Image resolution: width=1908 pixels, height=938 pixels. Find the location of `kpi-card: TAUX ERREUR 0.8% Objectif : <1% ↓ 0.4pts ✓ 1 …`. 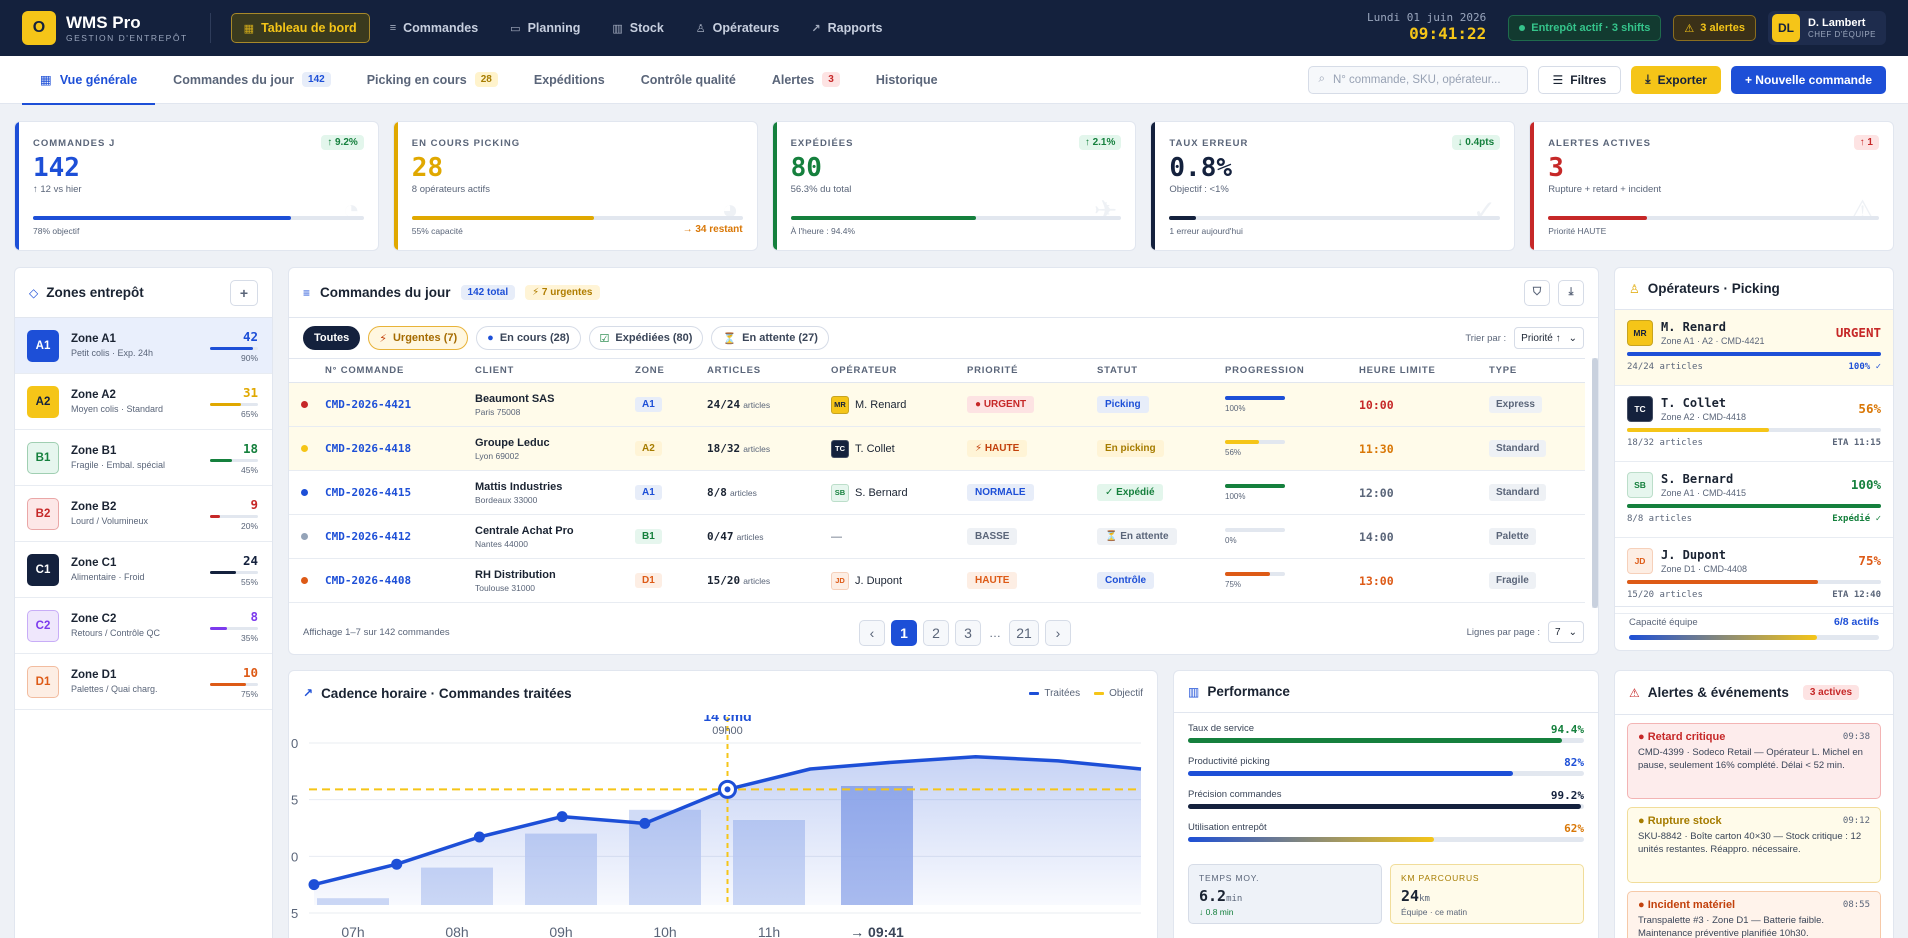

kpi-card: TAUX ERREUR 0.8% Objectif : <1% ↓ 0.4pts ✓ 1 … is located at coordinates (1333, 186).